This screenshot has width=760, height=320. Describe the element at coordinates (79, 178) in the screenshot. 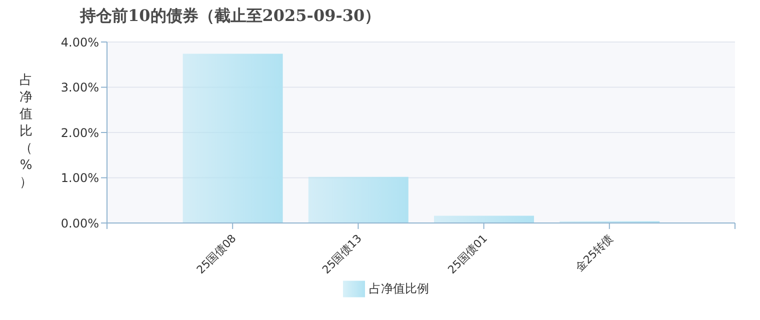

I see `y-tick-label: 1.00%` at that location.